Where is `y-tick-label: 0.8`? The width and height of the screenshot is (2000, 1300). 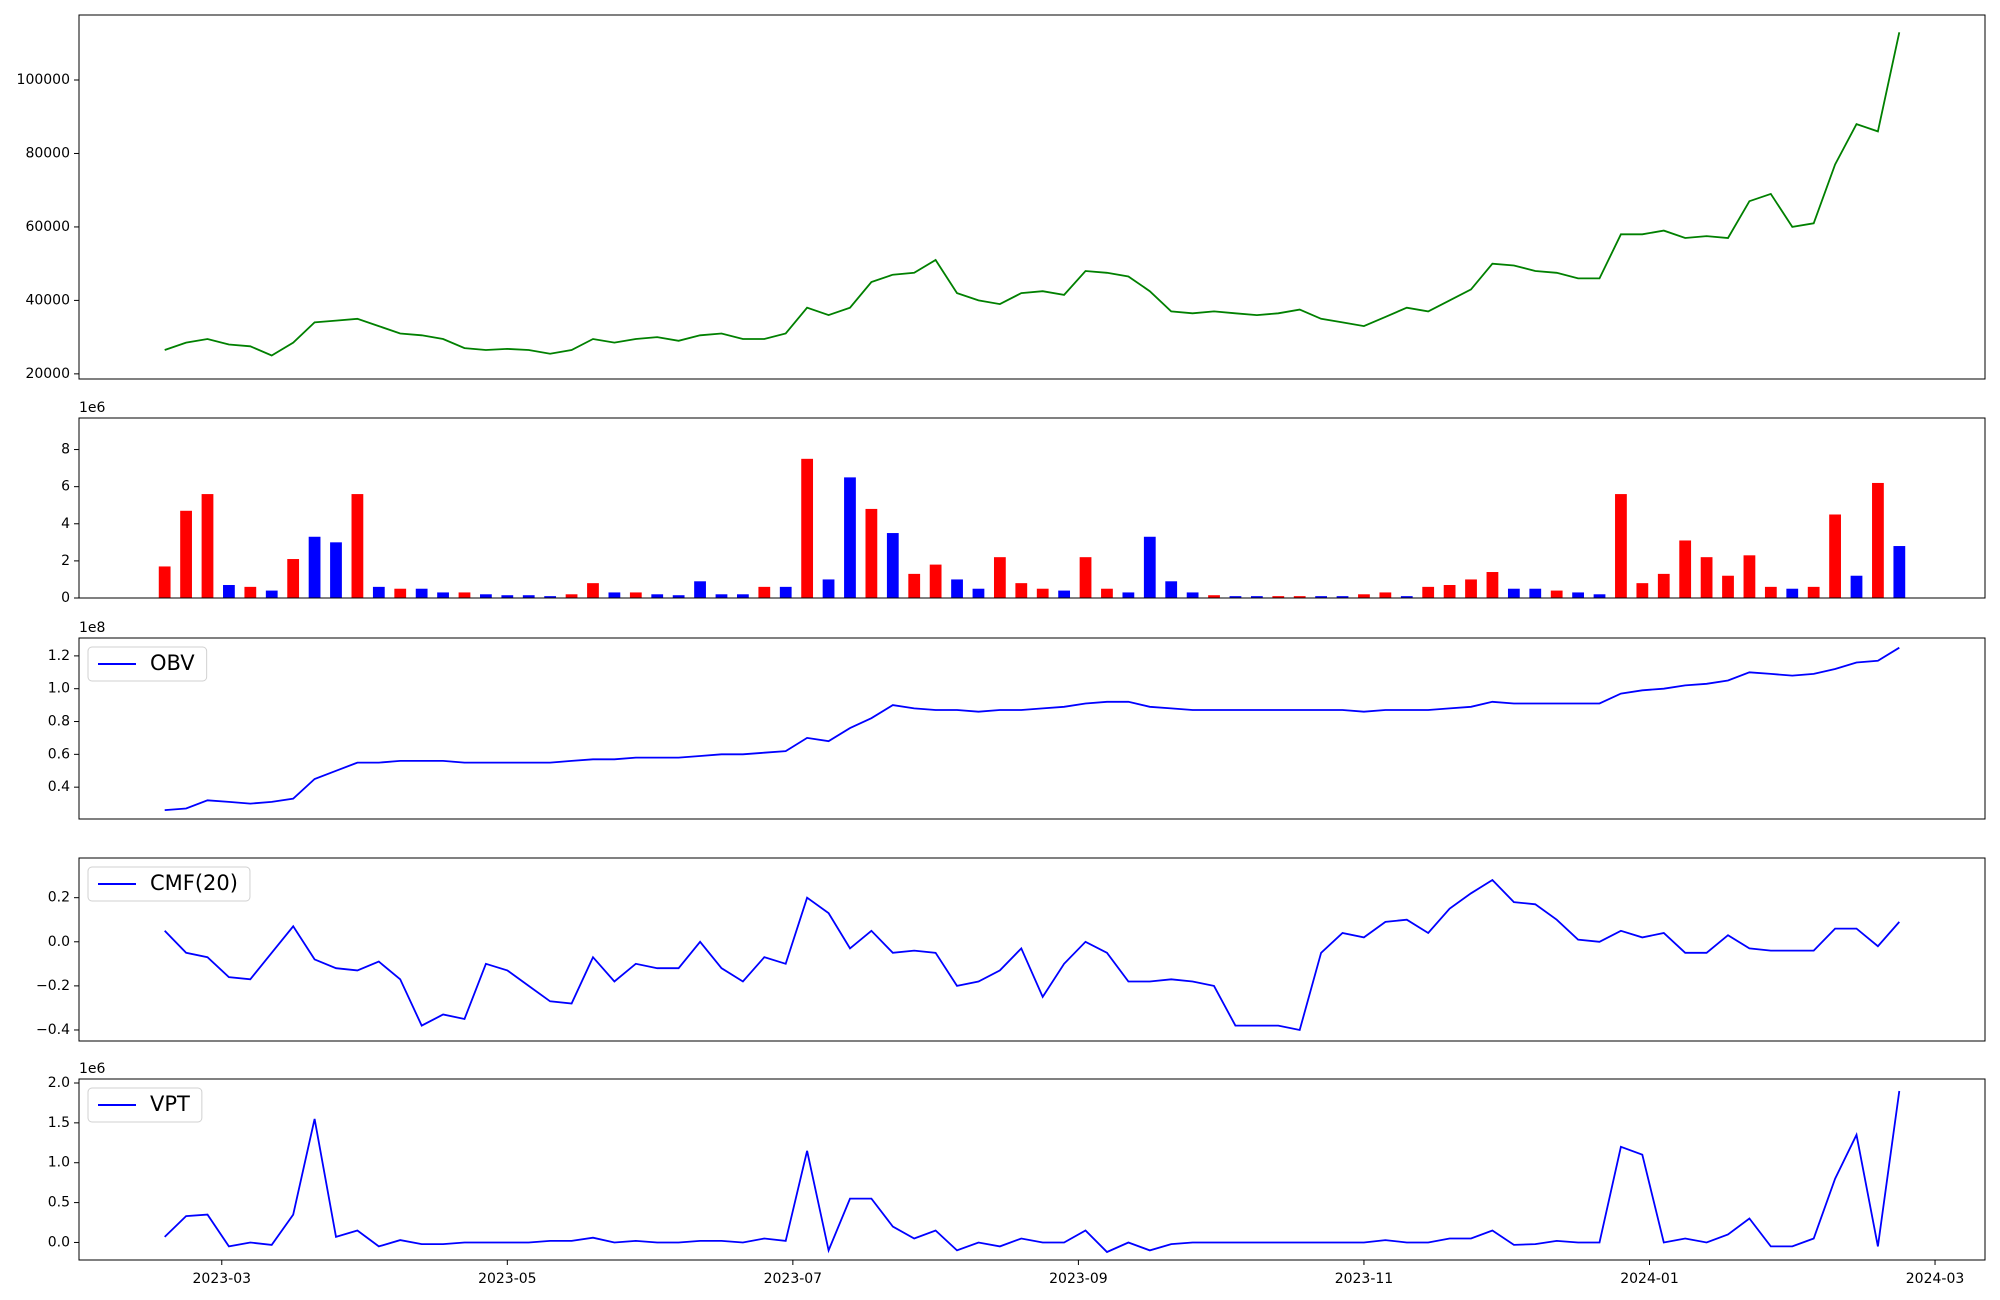
y-tick-label: 0.8 is located at coordinates (59, 722).